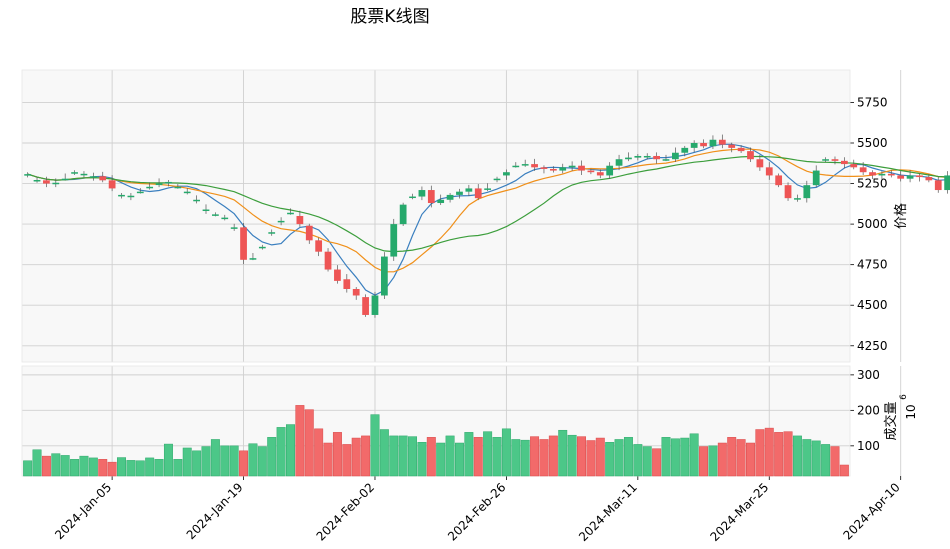  Describe the element at coordinates (740, 512) in the screenshot. I see `x-tick-label: 2024-Mar-25` at that location.